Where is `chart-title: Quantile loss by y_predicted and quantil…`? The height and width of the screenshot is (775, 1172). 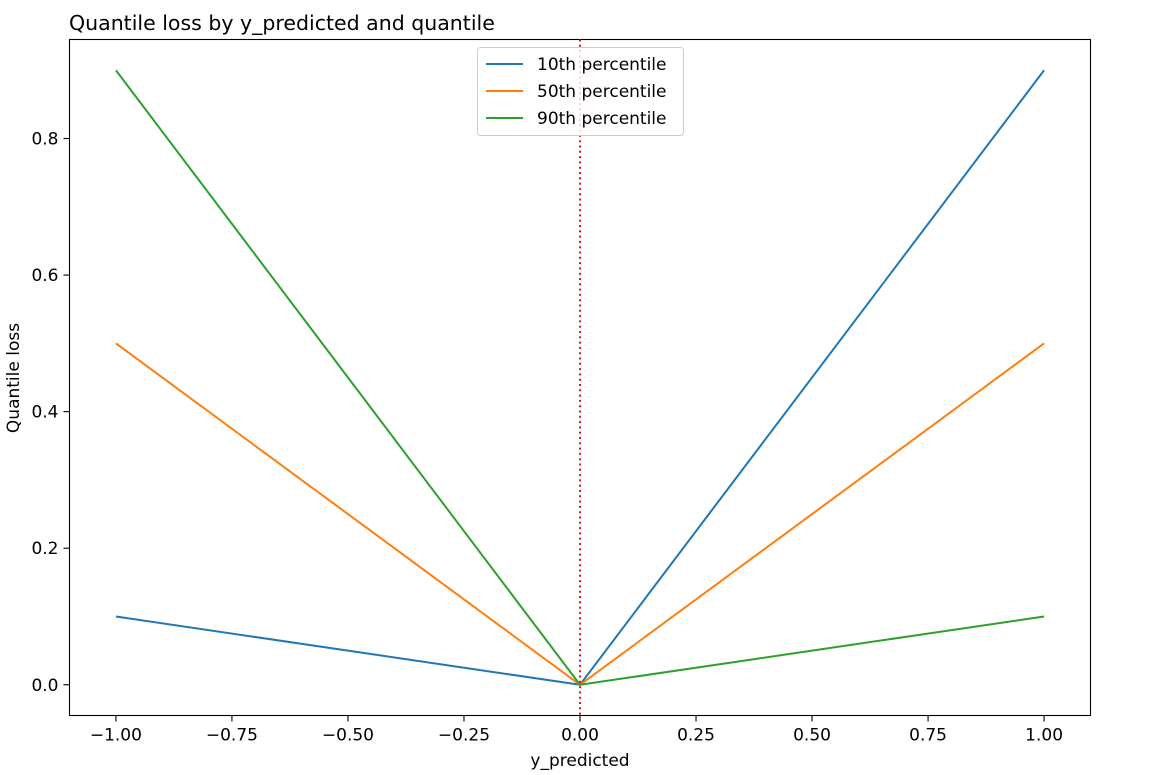
chart-title: Quantile loss by y_predicted and quantil… is located at coordinates (282, 23).